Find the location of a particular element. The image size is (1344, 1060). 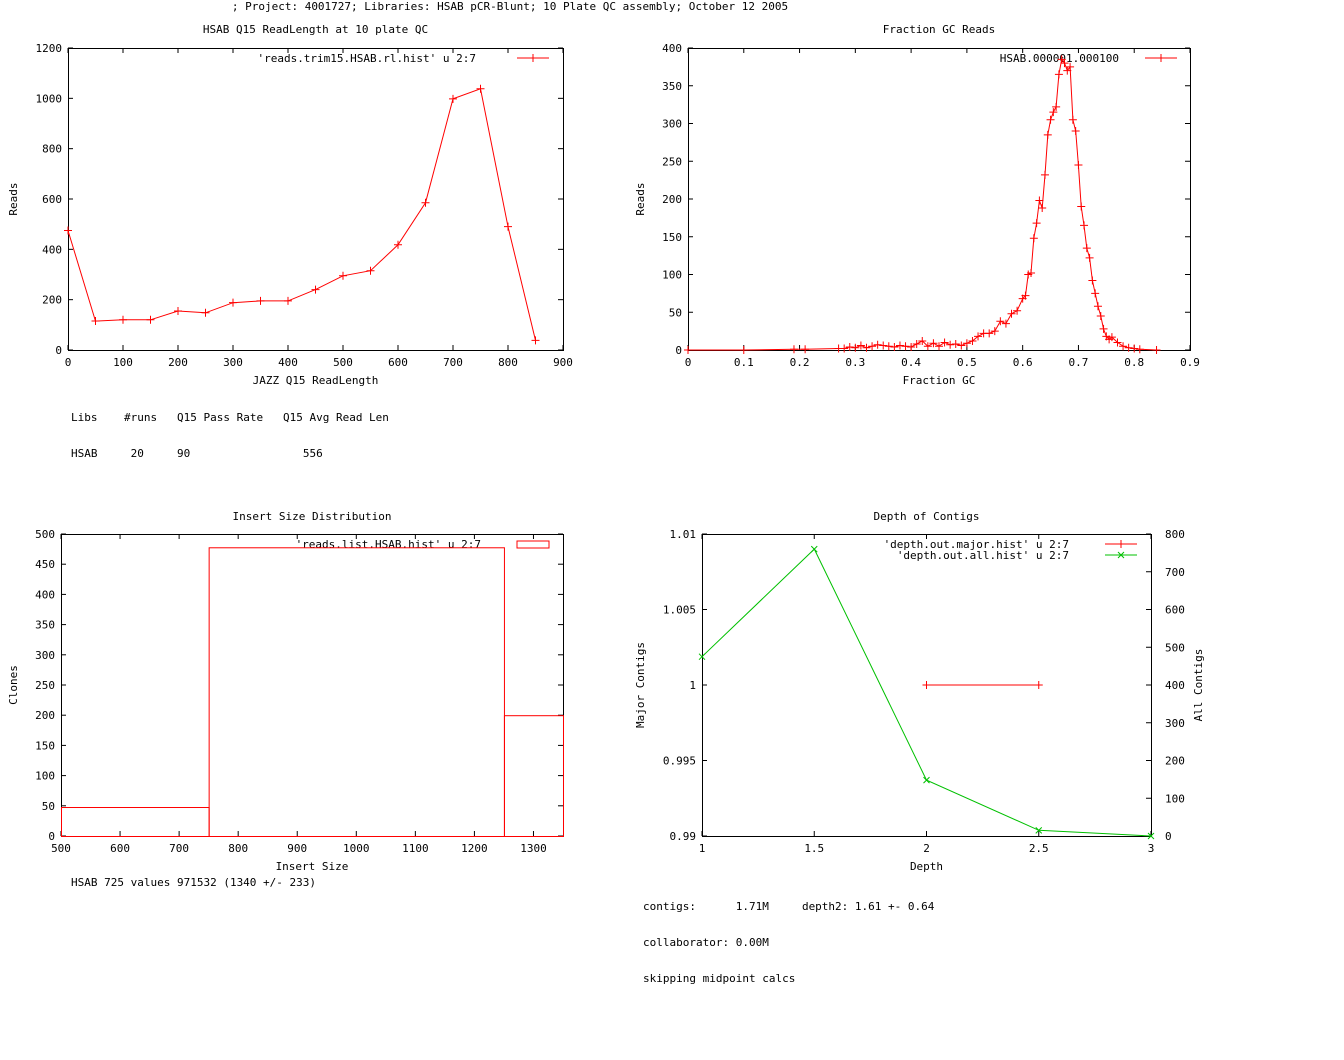

y2-tick-label: 0 is located at coordinates (1168, 836).